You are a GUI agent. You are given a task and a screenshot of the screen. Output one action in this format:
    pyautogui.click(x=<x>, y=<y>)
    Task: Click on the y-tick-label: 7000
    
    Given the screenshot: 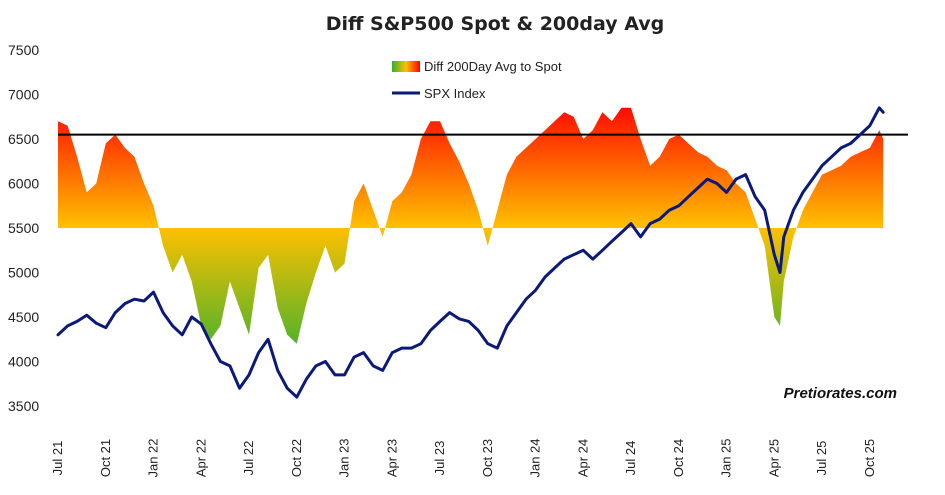 What is the action you would take?
    pyautogui.click(x=23, y=95)
    